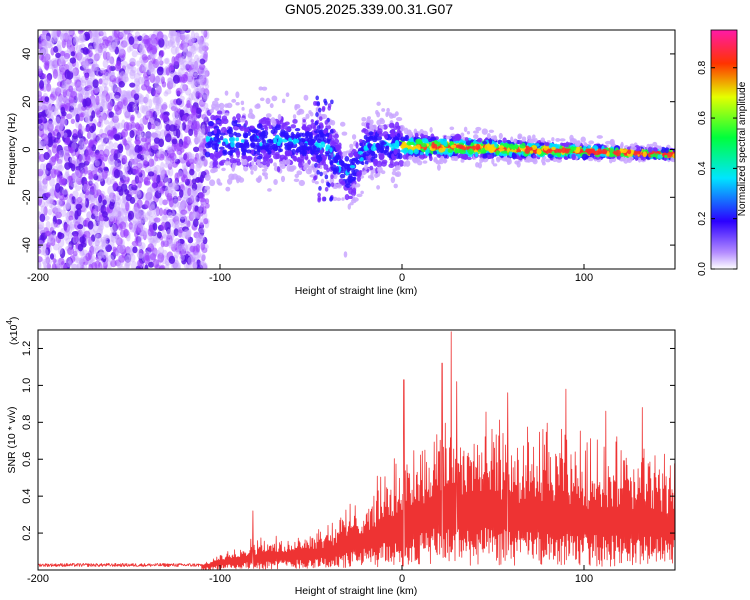 The width and height of the screenshot is (750, 600). What do you see at coordinates (27, 245) in the screenshot?
I see `spectrogram-y-tick-label: -40` at bounding box center [27, 245].